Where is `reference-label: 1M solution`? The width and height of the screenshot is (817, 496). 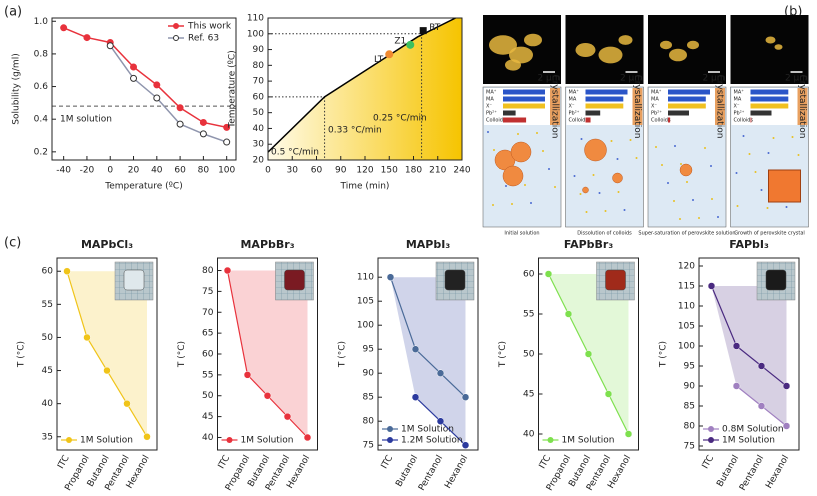
reference-label: 1M solution is located at coordinates (86, 120).